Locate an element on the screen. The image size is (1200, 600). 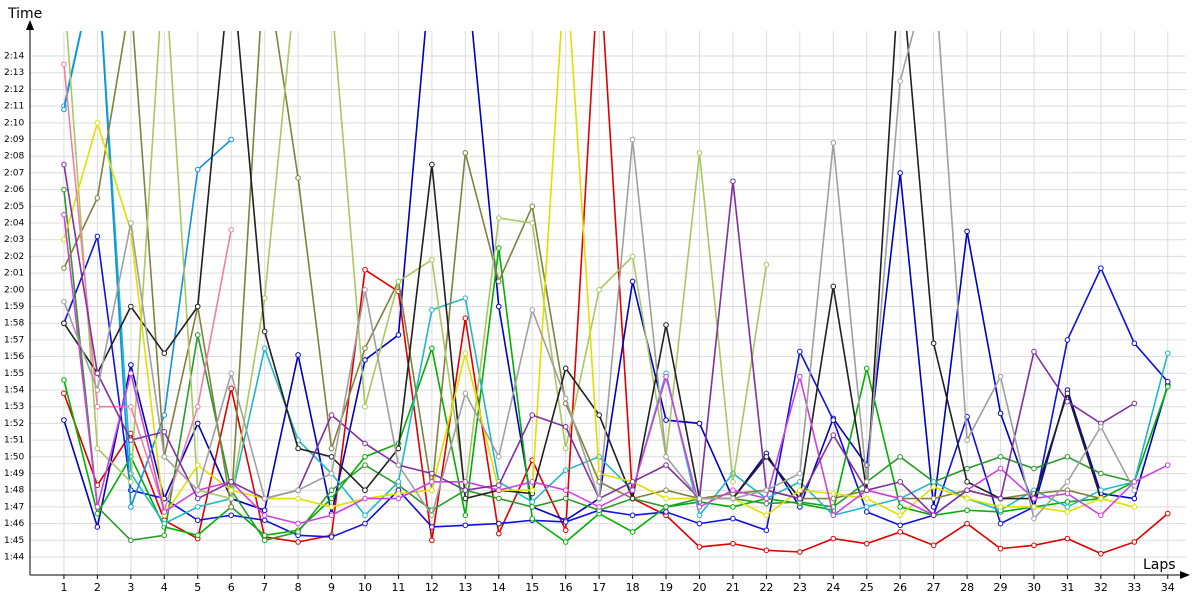
x-tick-label: 16 is located at coordinates (566, 587).